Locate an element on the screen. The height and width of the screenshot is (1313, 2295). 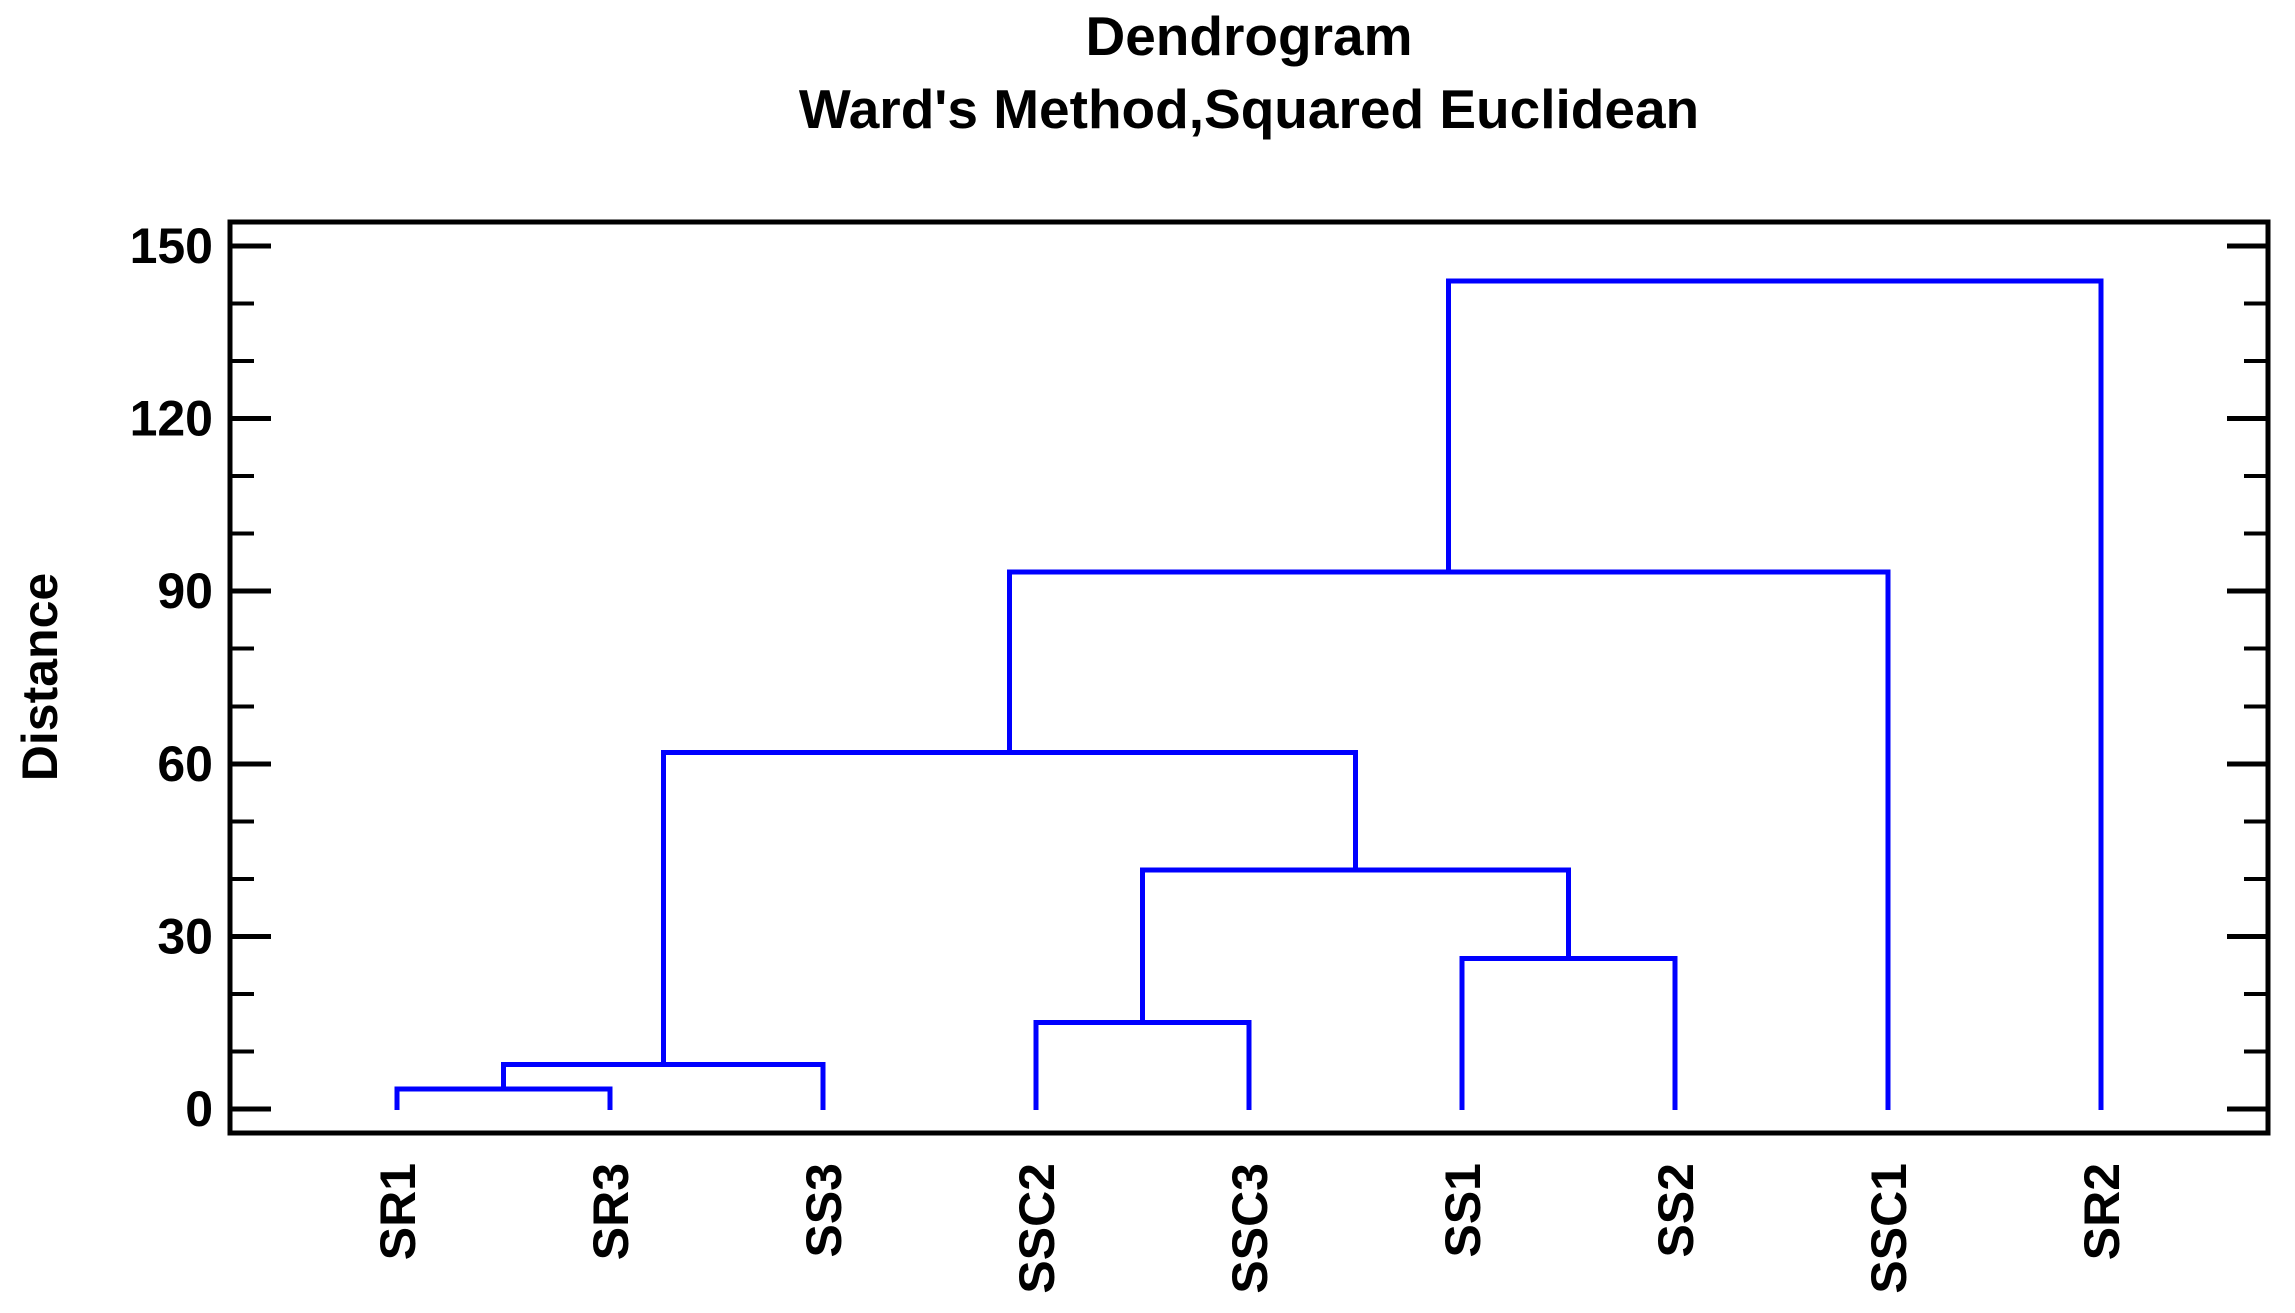
chart-subtitle: Ward's Method,Squared Euclidean is located at coordinates (1249, 109).